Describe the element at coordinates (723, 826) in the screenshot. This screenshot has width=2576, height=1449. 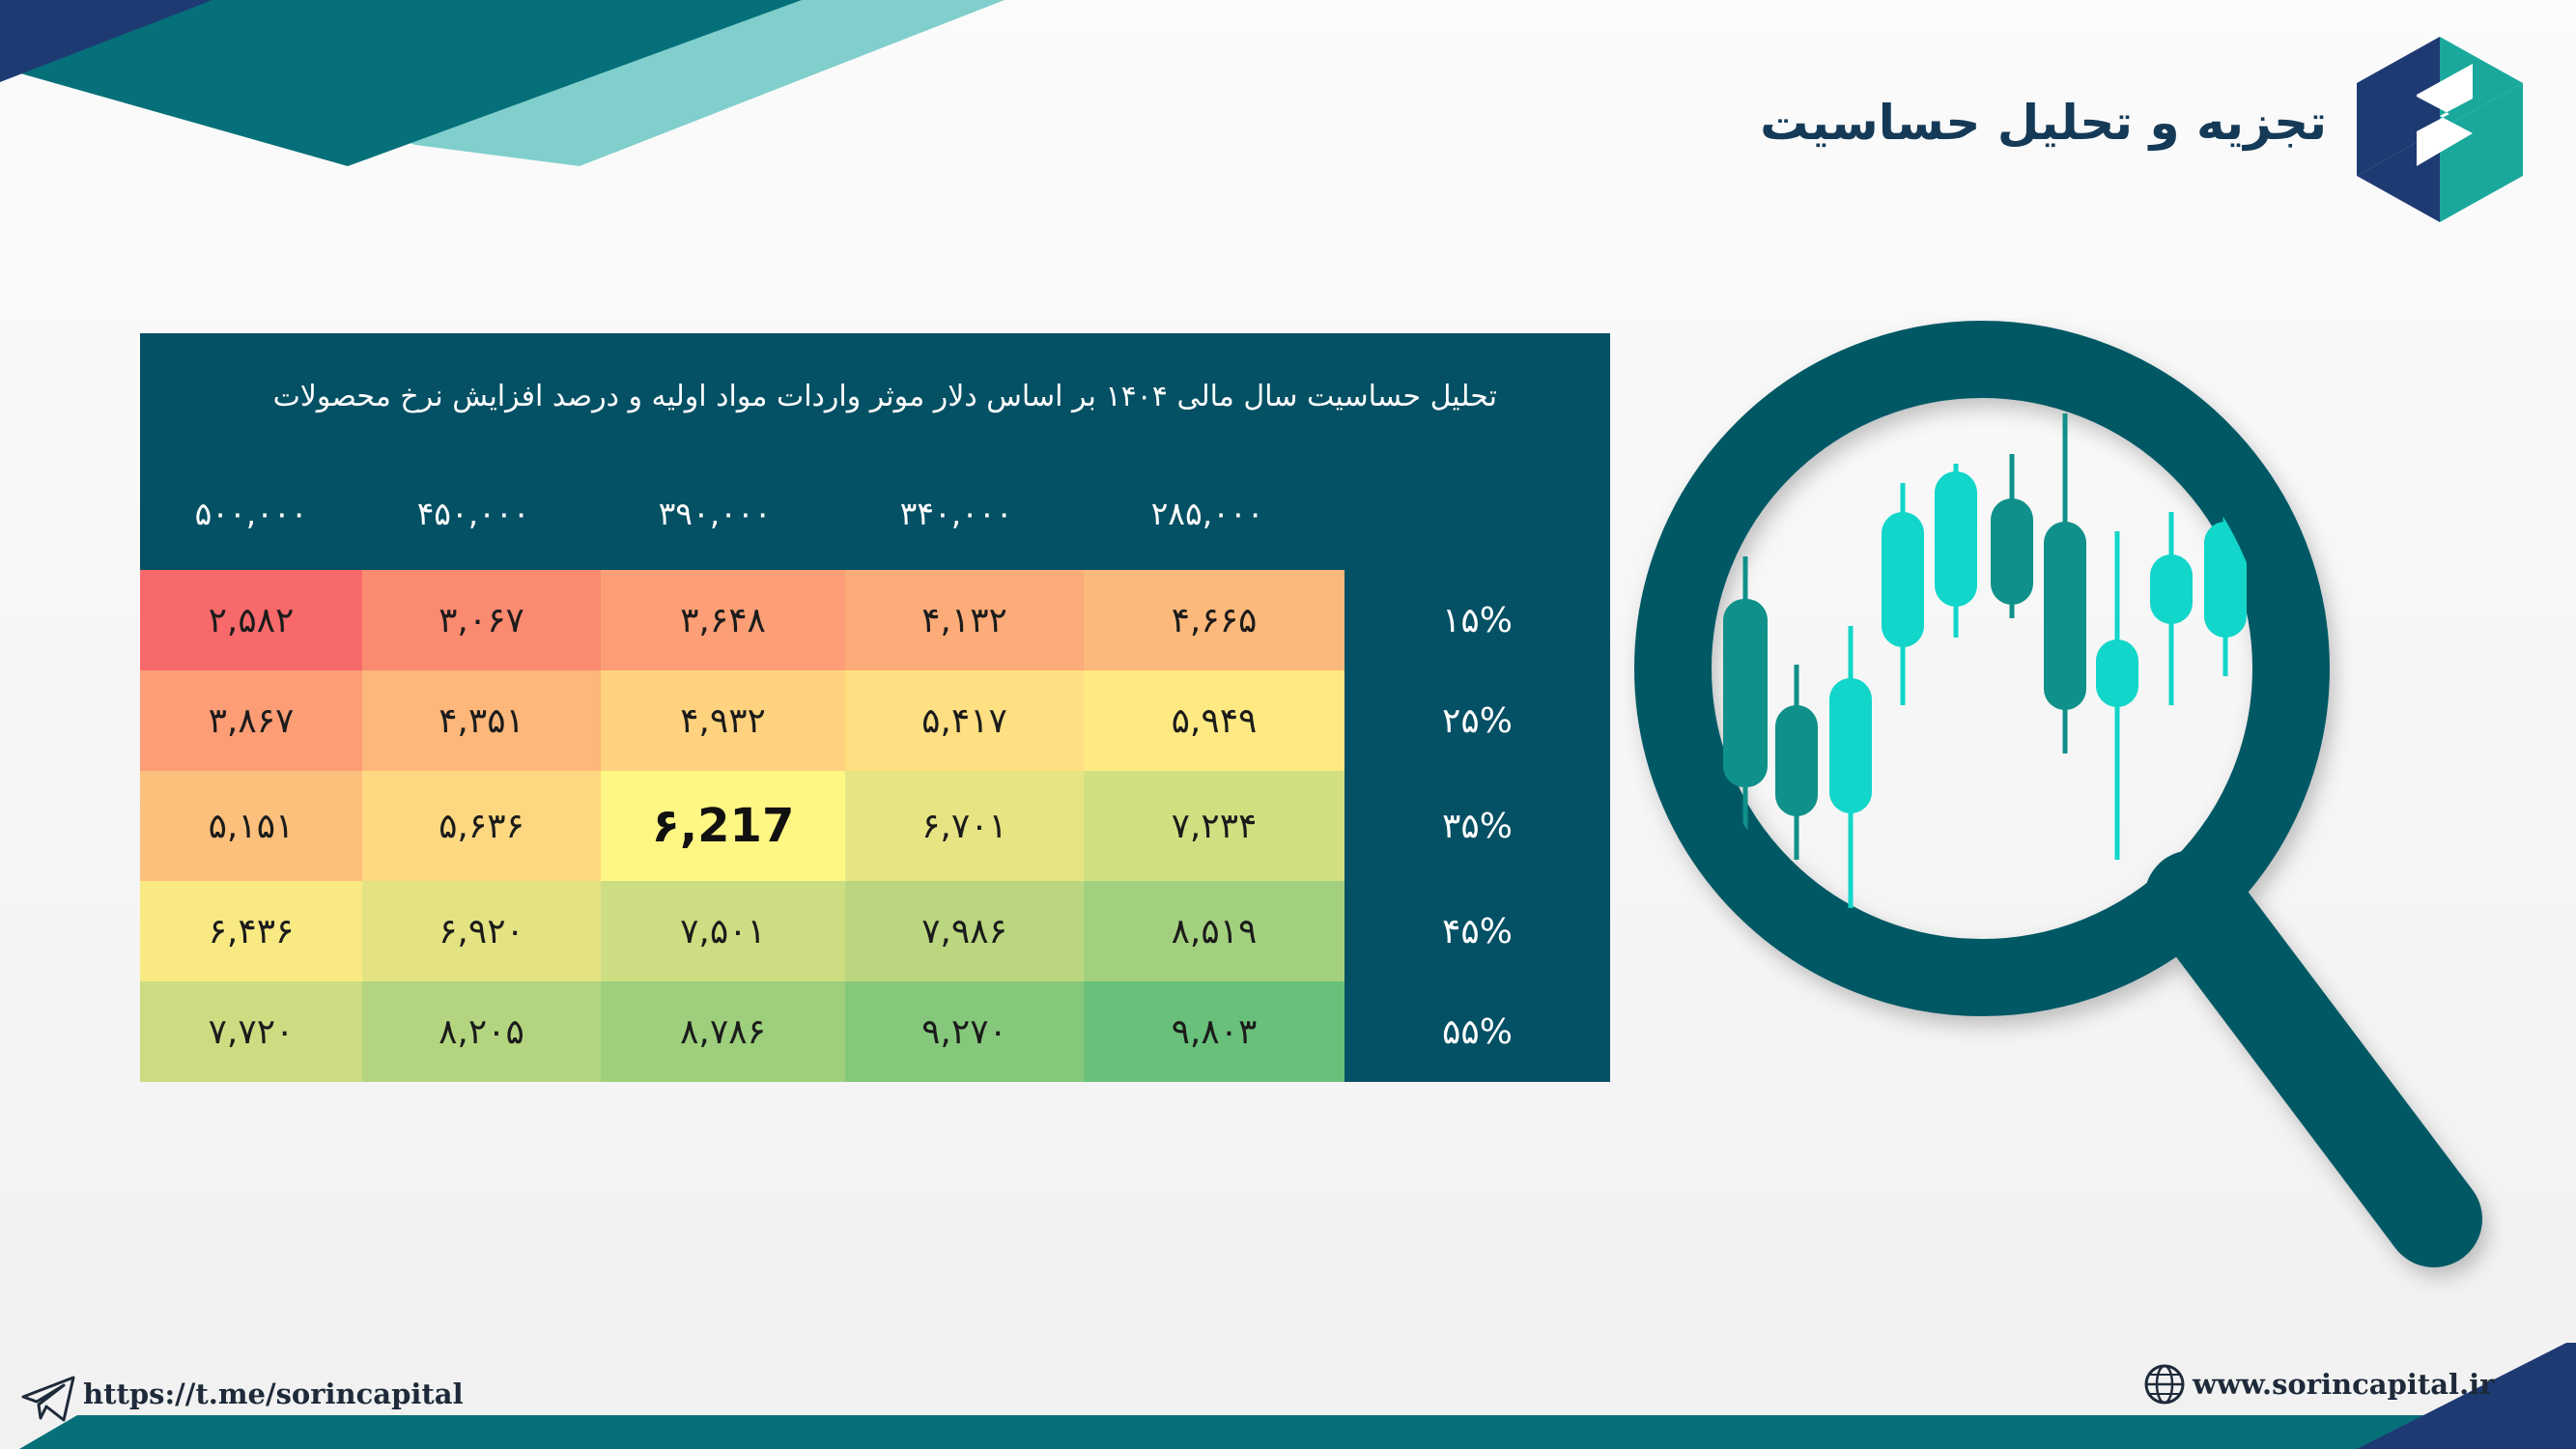
I see `highlighted-cell: ۶,217` at that location.